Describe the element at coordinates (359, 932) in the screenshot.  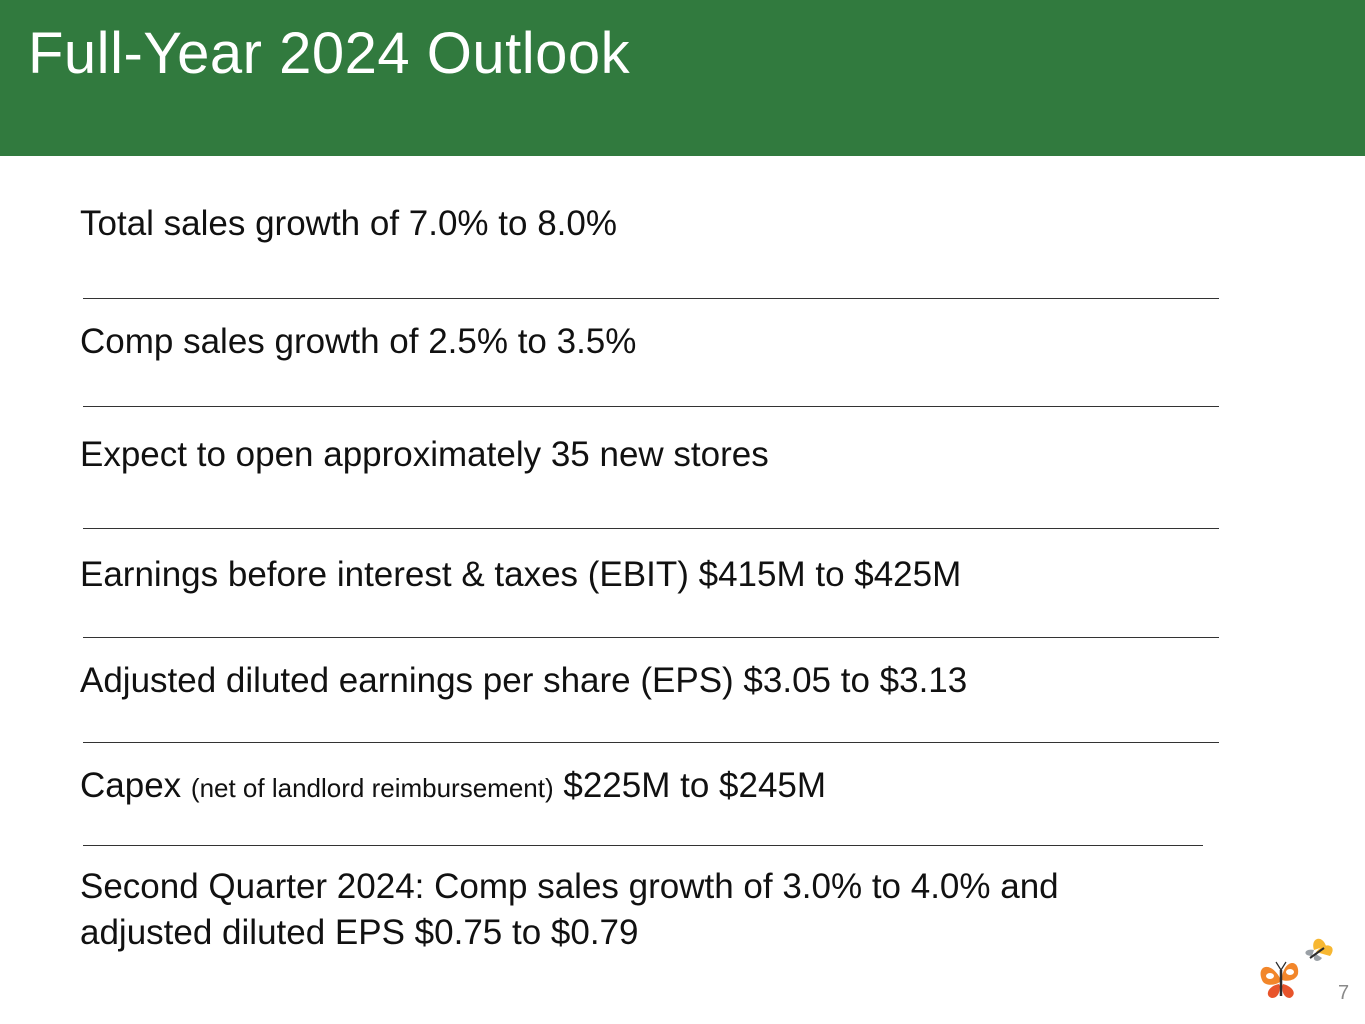
I see `outlook-q2-line-2: adjusted diluted EPS $0.75 to $0.79` at that location.